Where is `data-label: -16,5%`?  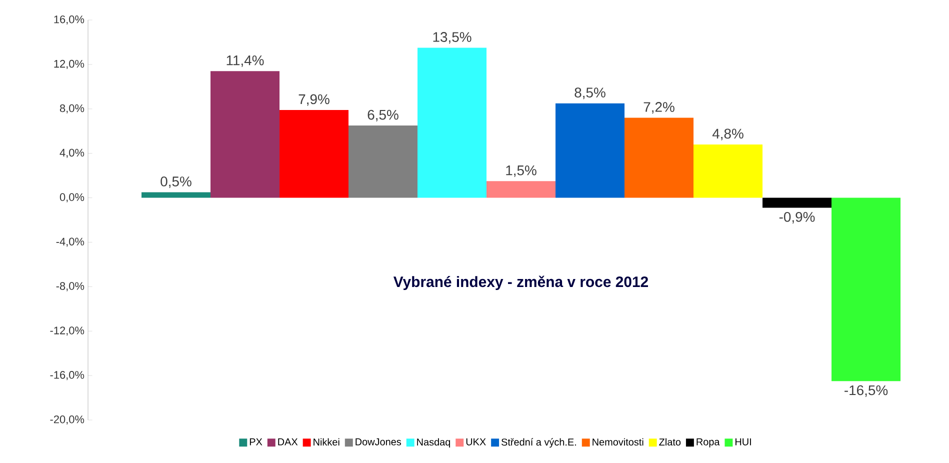
data-label: -16,5% is located at coordinates (866, 391).